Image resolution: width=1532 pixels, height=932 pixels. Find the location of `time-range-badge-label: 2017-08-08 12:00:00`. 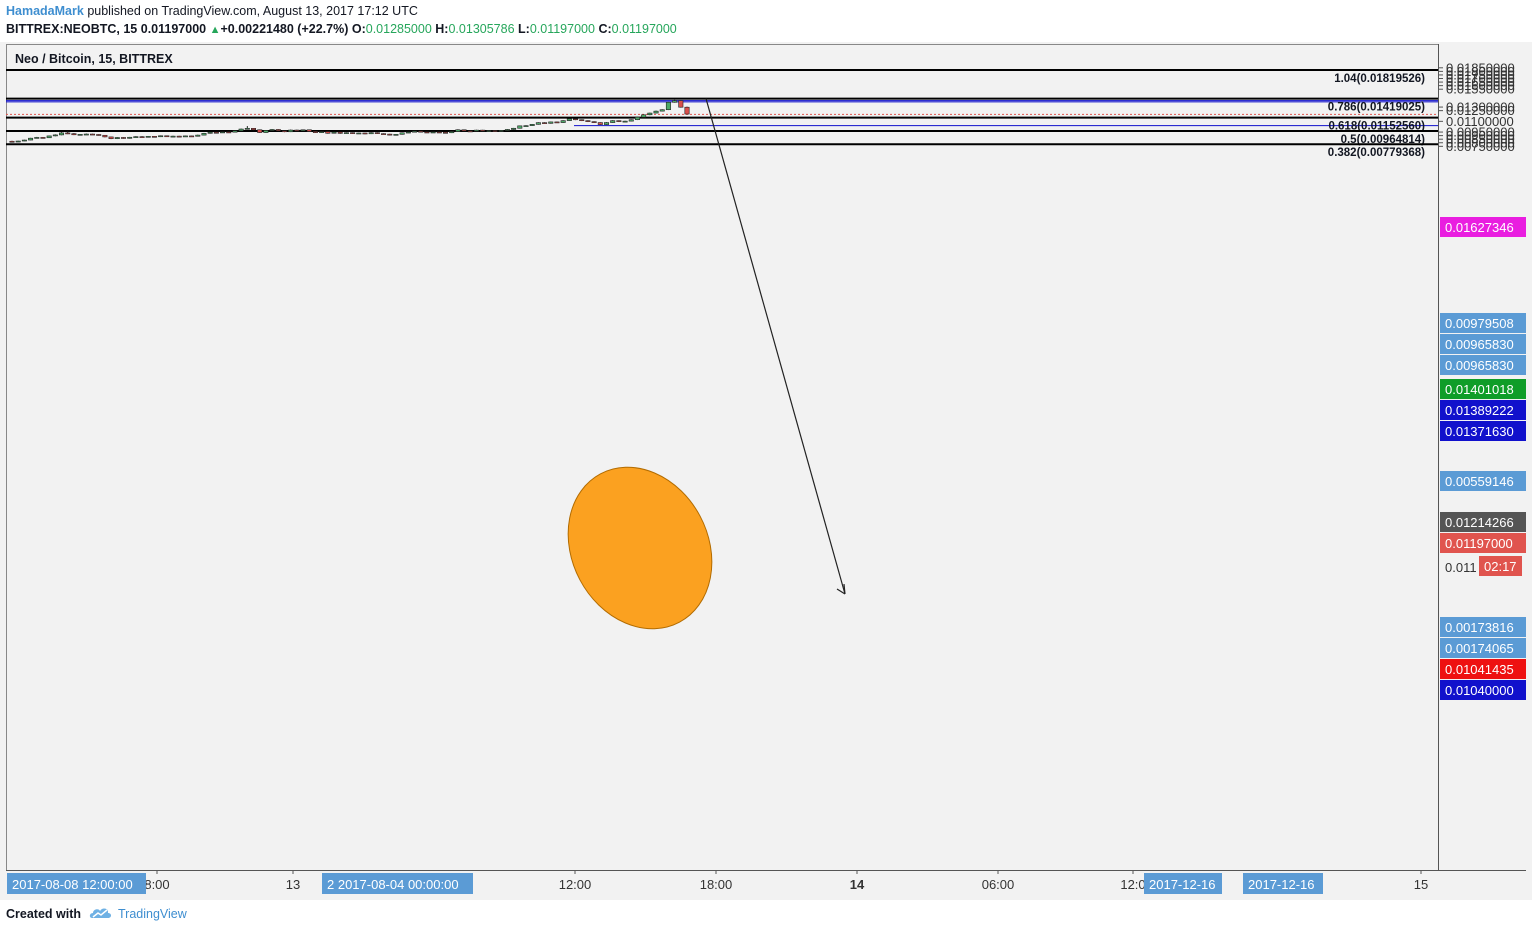

time-range-badge-label: 2017-08-08 12:00:00 is located at coordinates (72, 884).